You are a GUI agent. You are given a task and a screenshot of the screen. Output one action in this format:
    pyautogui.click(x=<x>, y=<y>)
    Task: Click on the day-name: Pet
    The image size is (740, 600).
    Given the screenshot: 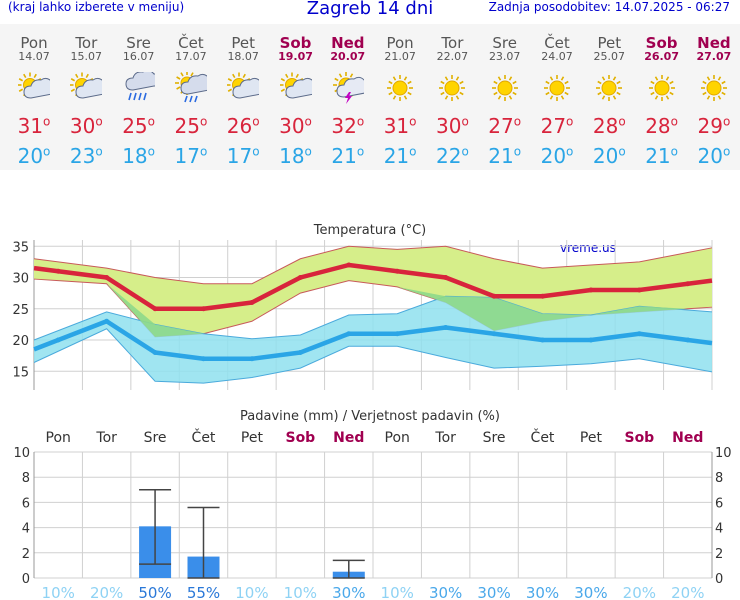 What is the action you would take?
    pyautogui.click(x=609, y=43)
    